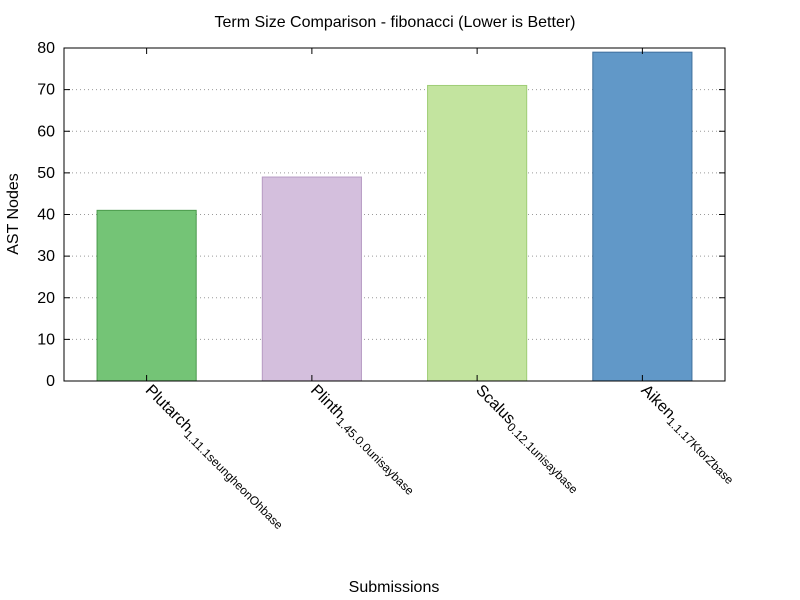 This screenshot has height=600, width=800. I want to click on x-category-label: Plinth1.45.0.0unisaybase, so click(363, 440).